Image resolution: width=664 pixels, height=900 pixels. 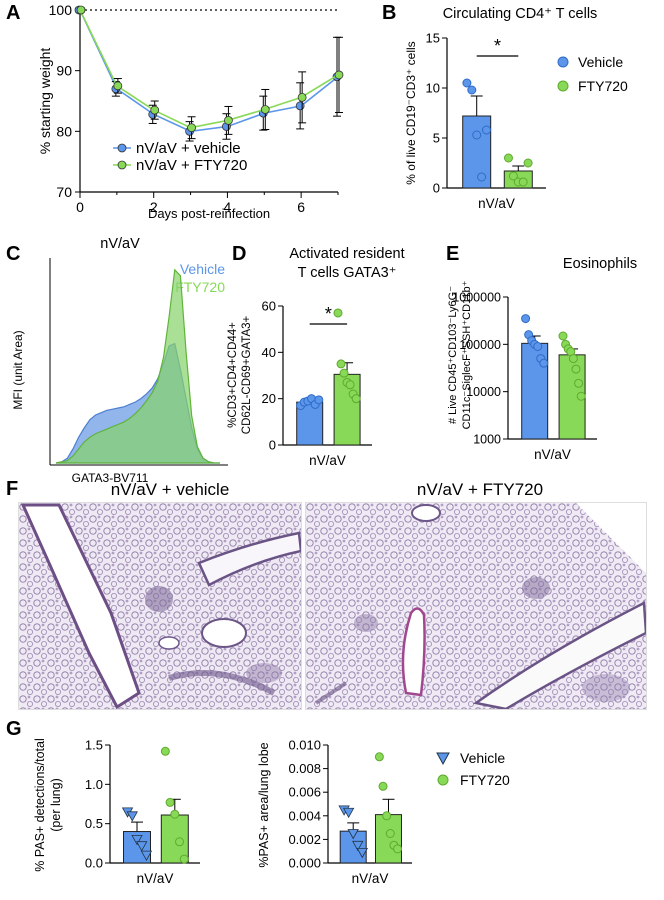 What do you see at coordinates (80, 207) in the screenshot?
I see `panel-a-xtick-label: 0` at bounding box center [80, 207].